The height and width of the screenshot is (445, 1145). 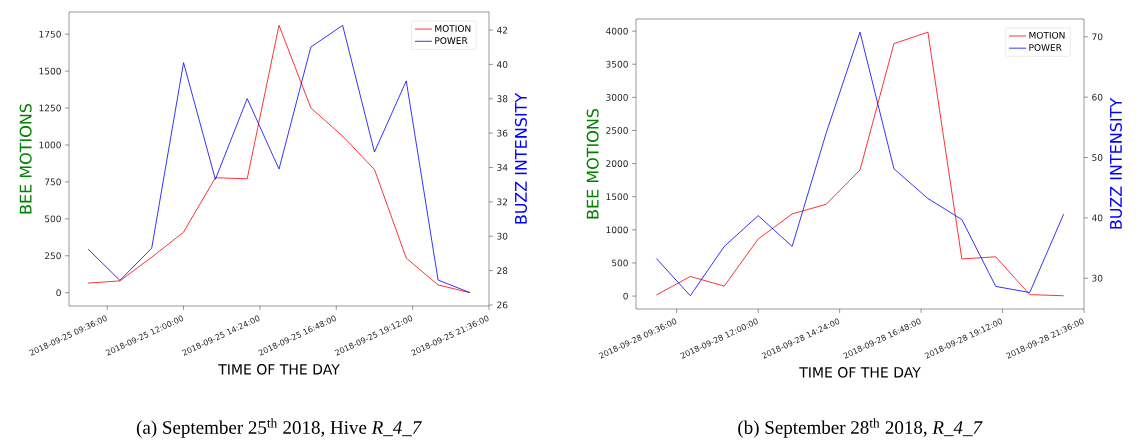 I want to click on y2-tick-label: 42, so click(x=502, y=30).